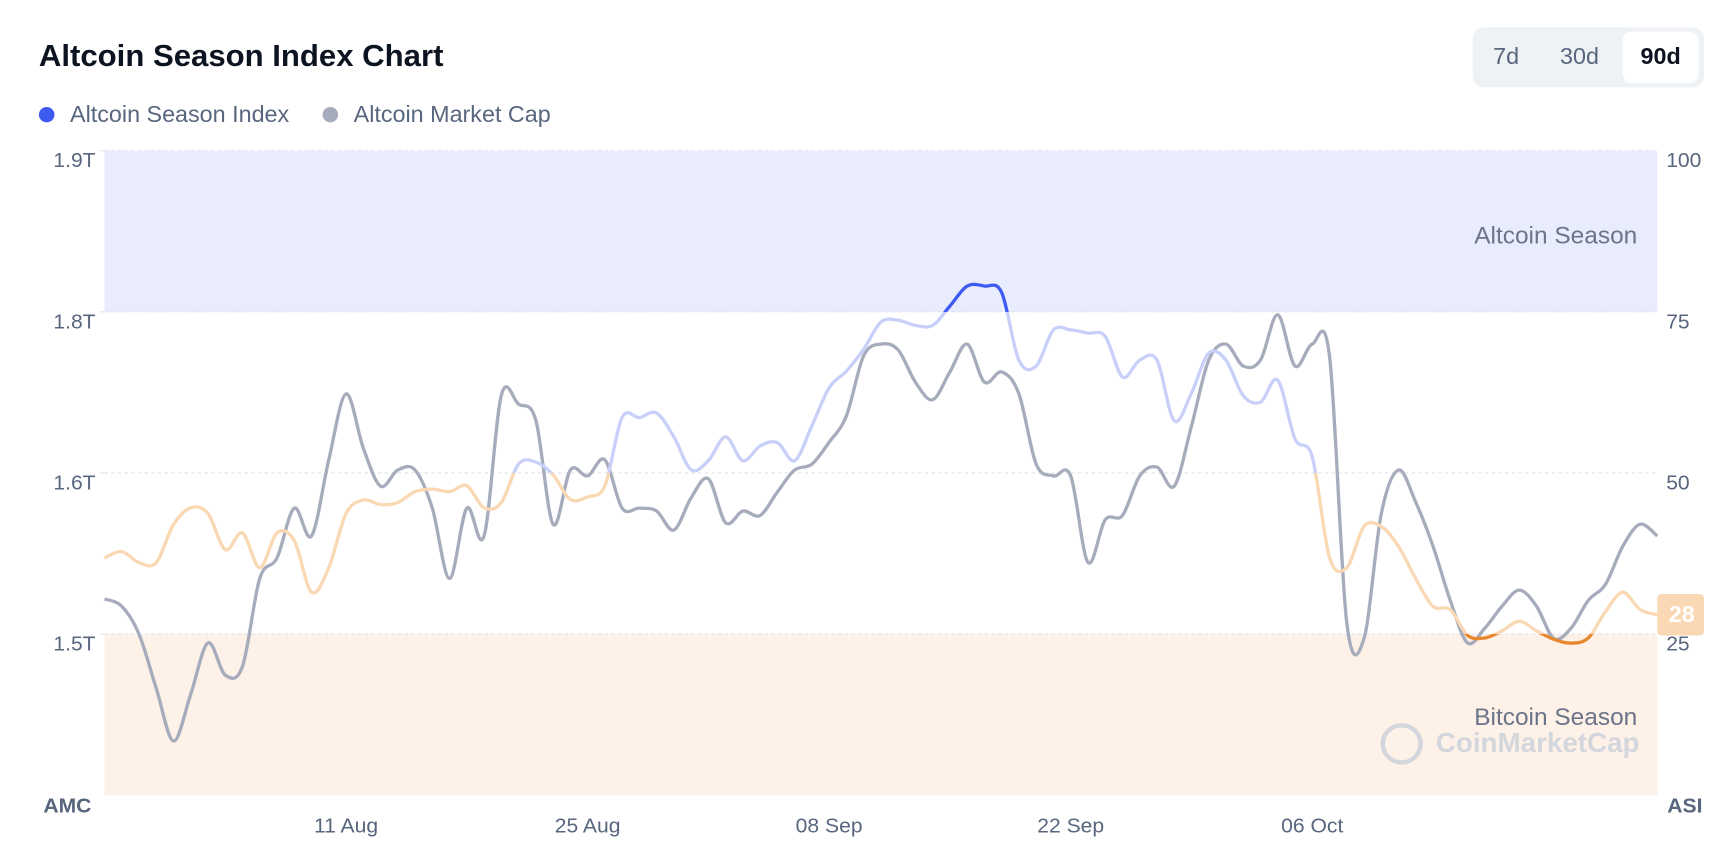 The image size is (1734, 852). Describe the element at coordinates (1677, 321) in the screenshot. I see `y2-tick-label: 75` at that location.